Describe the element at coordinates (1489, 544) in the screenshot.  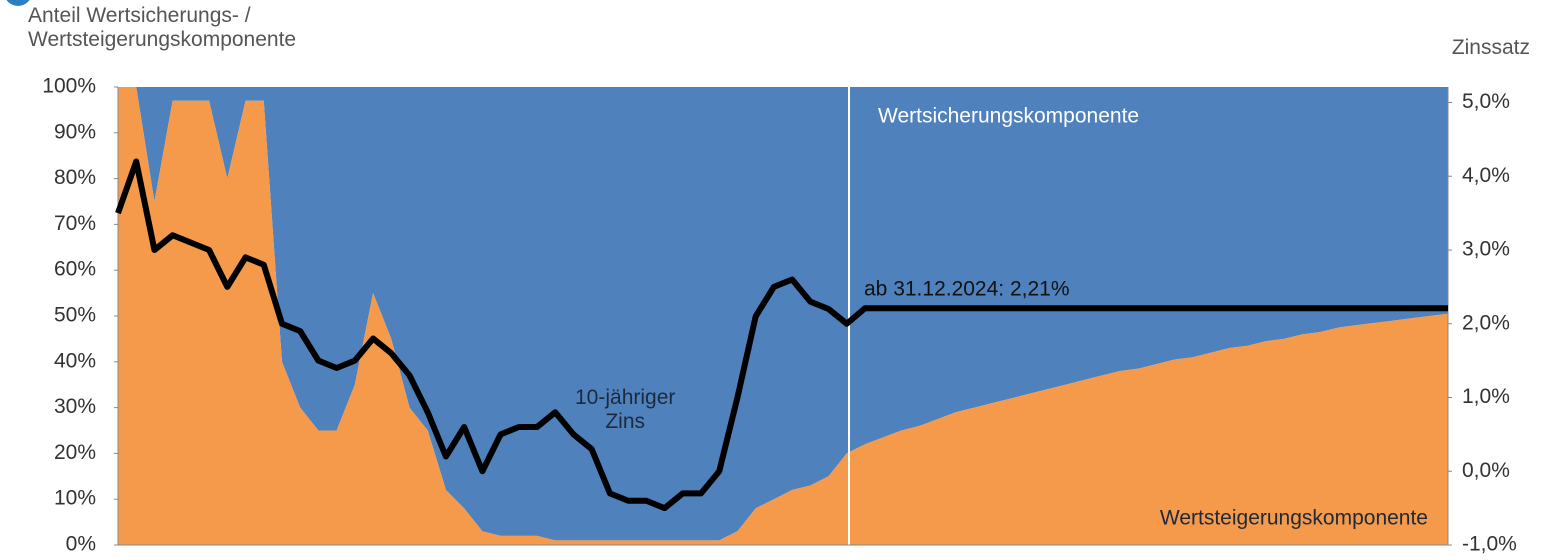
I see `y2-tick-label: -1,0%` at that location.